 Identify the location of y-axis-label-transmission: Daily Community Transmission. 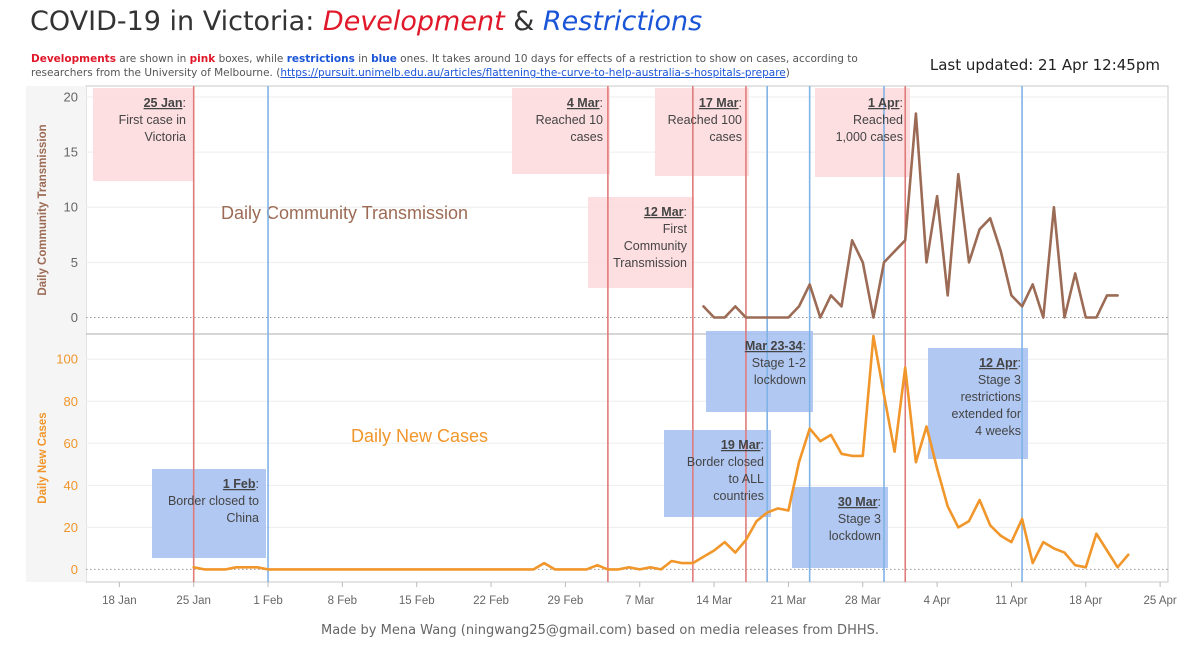
(43, 209).